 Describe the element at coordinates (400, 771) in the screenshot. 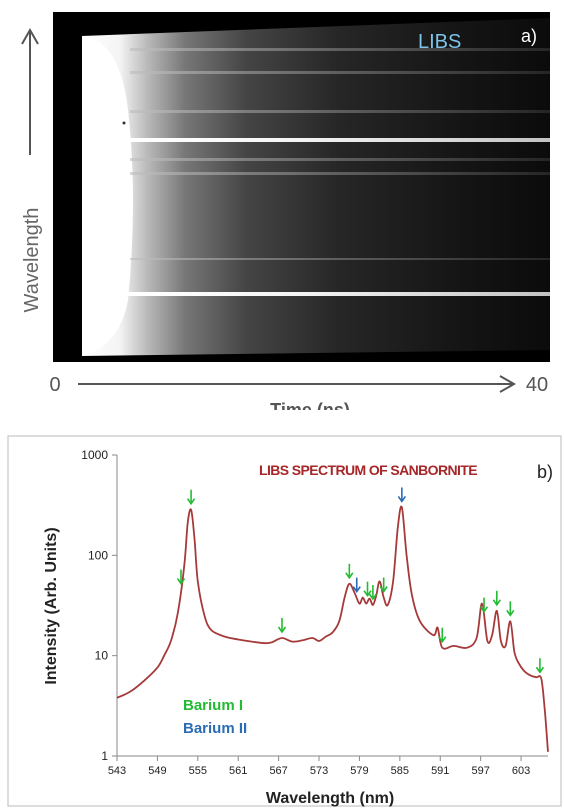

I see `x-tick-label: 585` at that location.